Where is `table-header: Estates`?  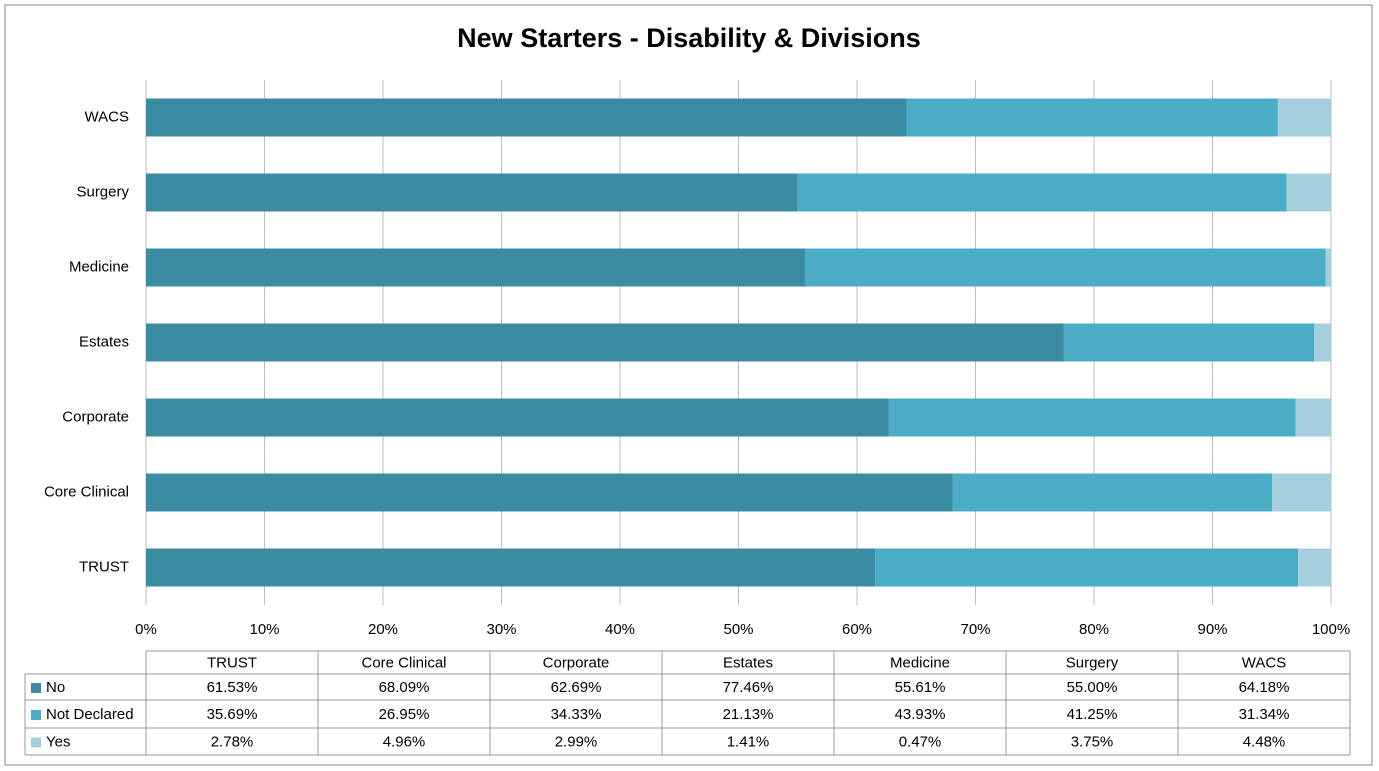 table-header: Estates is located at coordinates (748, 662).